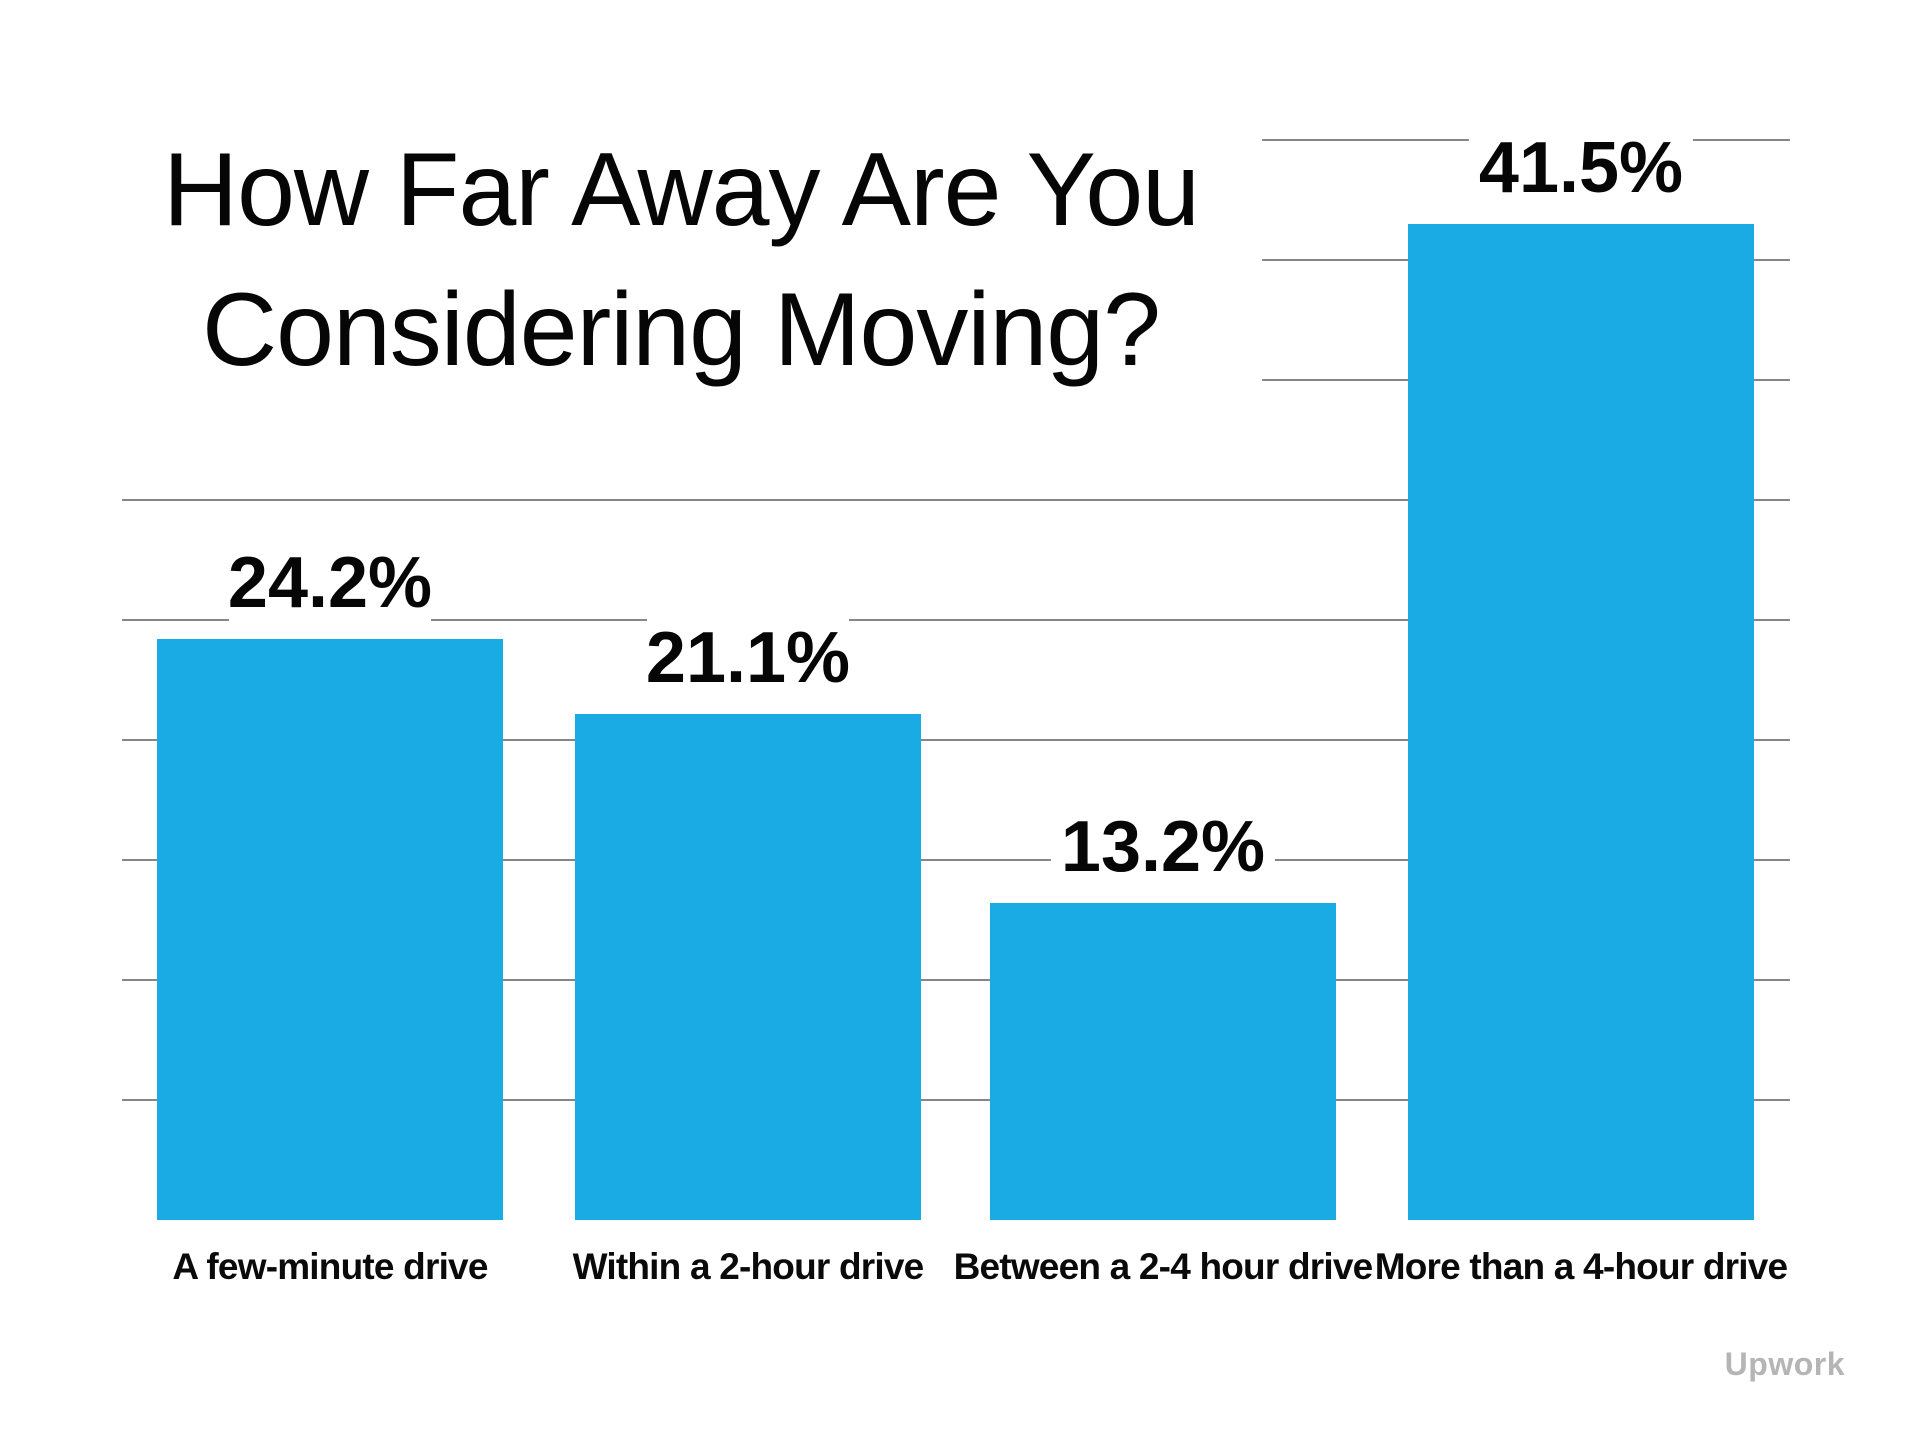 This screenshot has width=1920, height=1440. Describe the element at coordinates (681, 330) in the screenshot. I see `chart-title-line-2: Considering Moving?` at that location.